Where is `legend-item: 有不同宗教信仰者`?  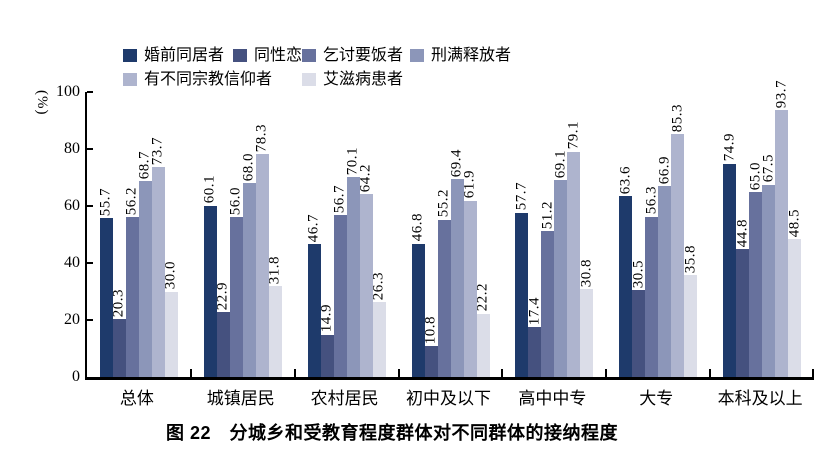 legend-item: 有不同宗教信仰者 is located at coordinates (212, 79).